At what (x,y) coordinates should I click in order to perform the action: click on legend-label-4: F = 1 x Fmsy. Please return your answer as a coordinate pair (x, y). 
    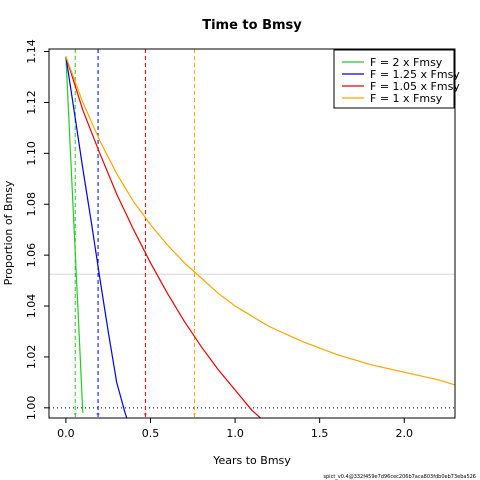
    Looking at the image, I should click on (406, 98).